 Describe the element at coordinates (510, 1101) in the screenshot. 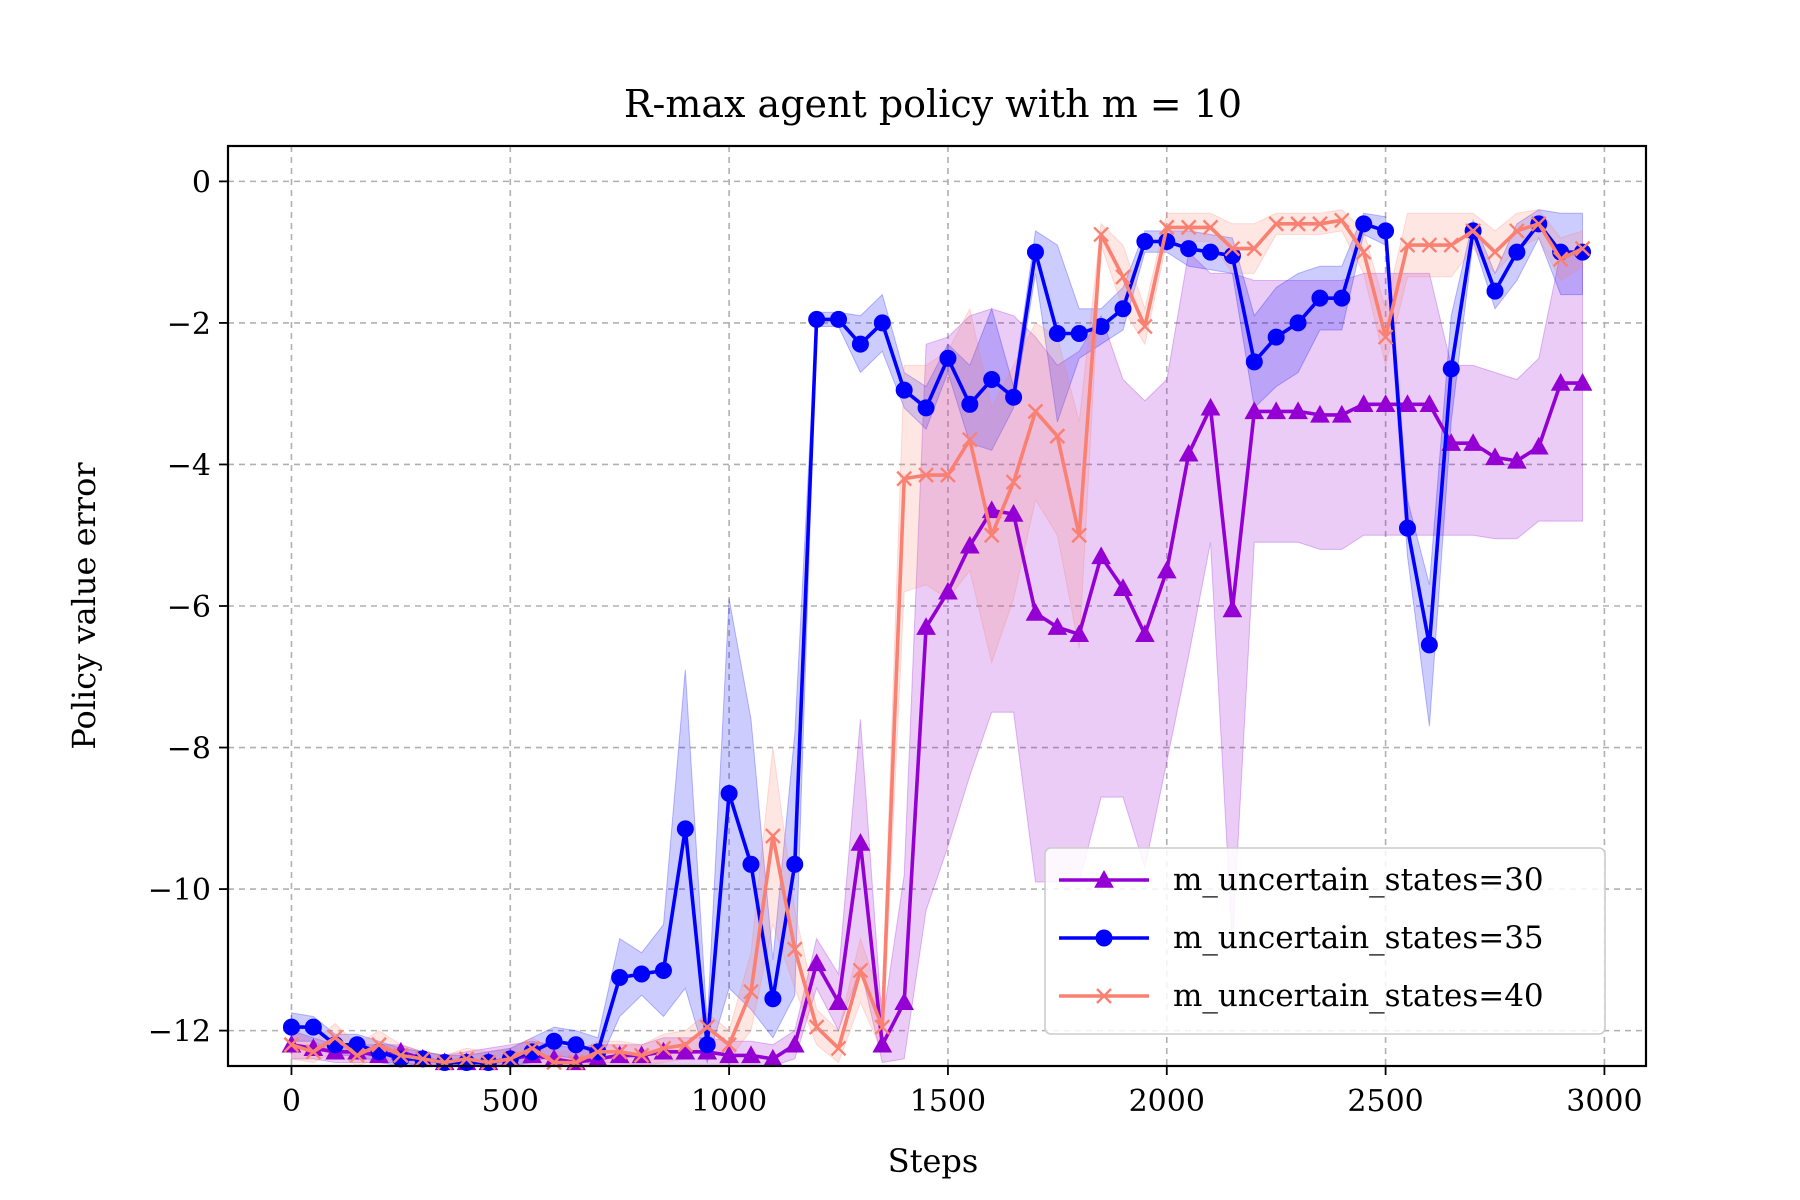

I see `x-tick-label: 500` at that location.